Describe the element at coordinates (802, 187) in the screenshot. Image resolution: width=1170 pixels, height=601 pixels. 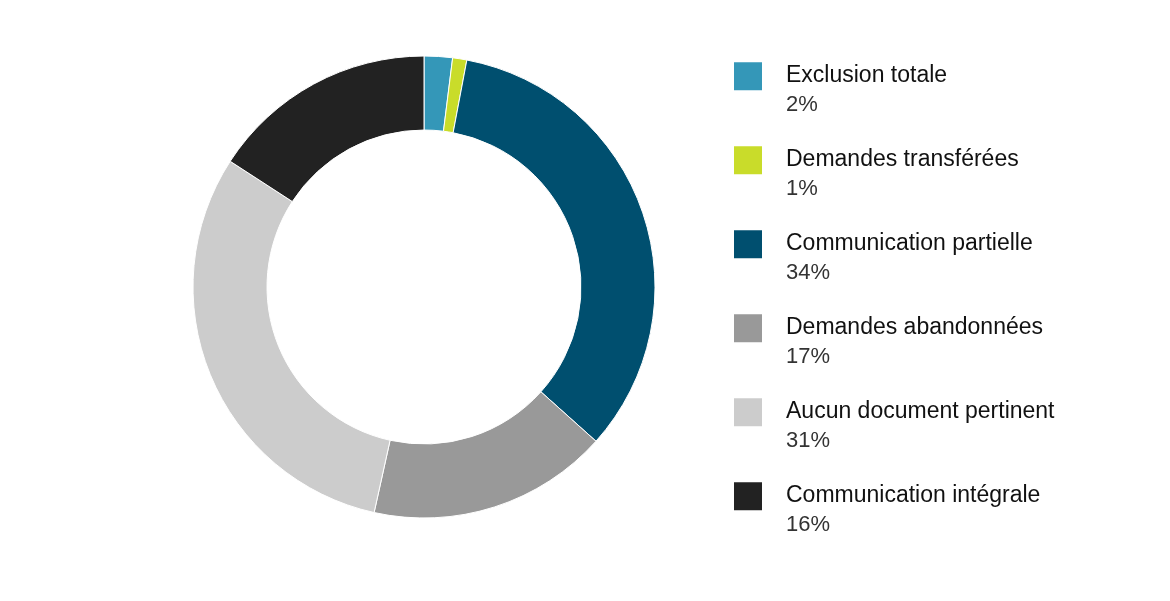
I see `data-label: 1%` at that location.